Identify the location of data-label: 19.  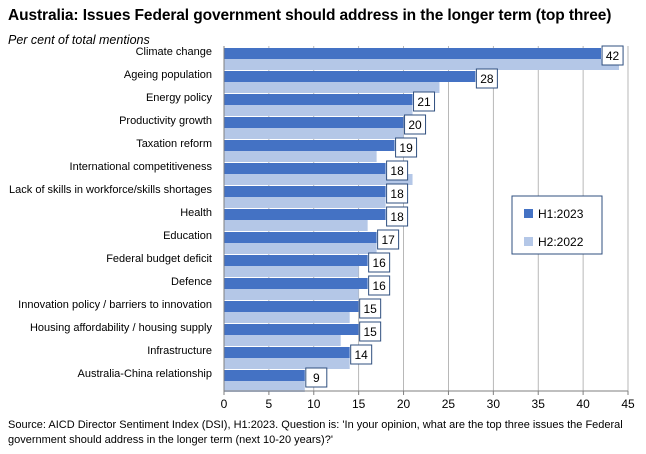
(406, 148).